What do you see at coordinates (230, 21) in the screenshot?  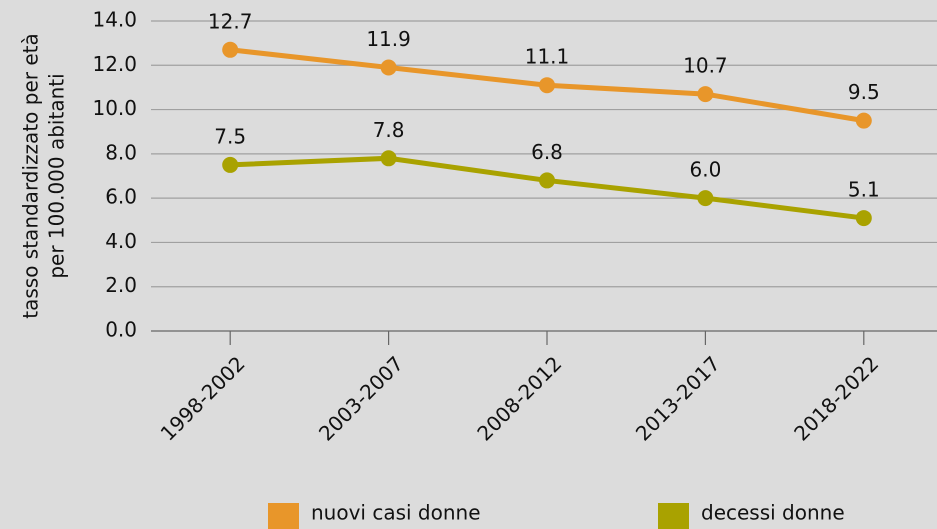 I see `data-label: 12.7` at bounding box center [230, 21].